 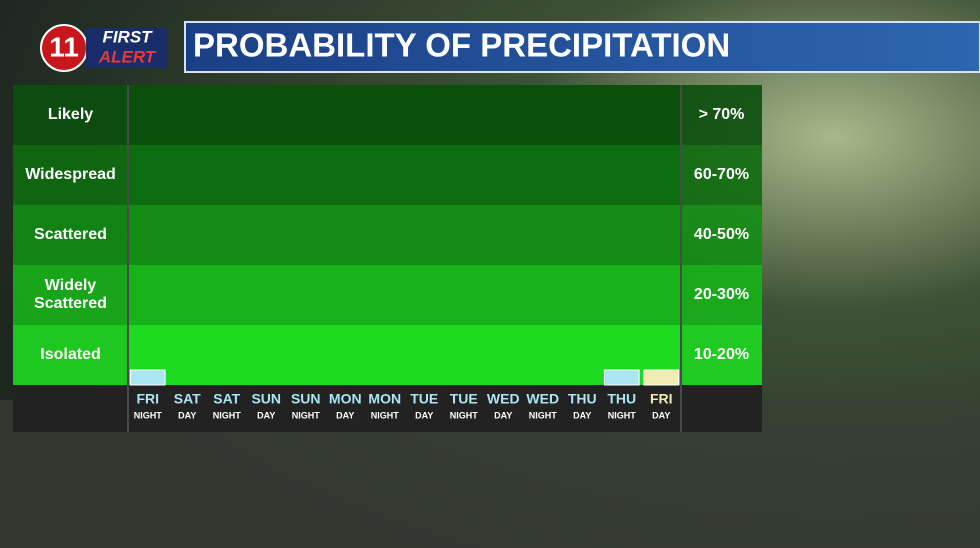 I want to click on title-banner, so click(x=582, y=47).